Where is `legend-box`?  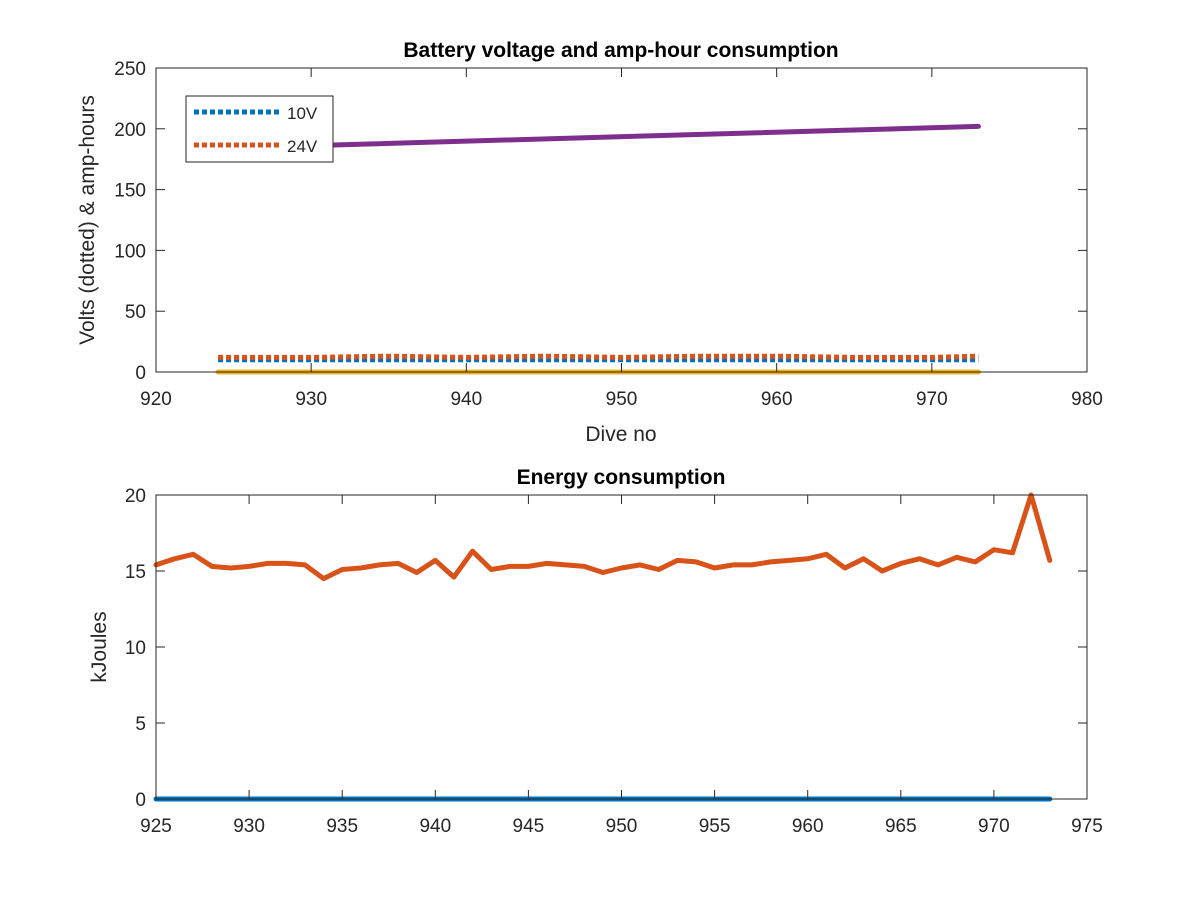
legend-box is located at coordinates (259, 129).